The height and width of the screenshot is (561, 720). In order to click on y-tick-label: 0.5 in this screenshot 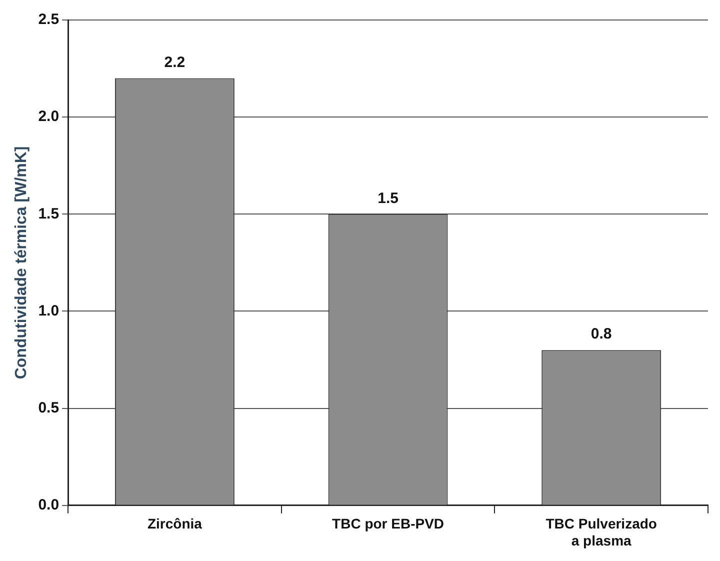, I will do `click(49, 407)`.